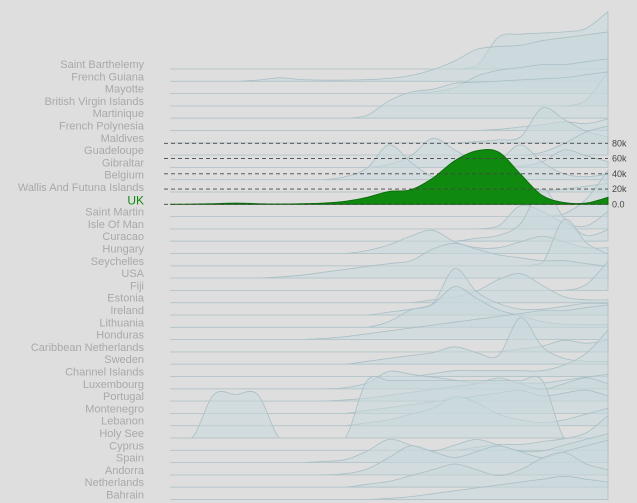 The height and width of the screenshot is (503, 637). What do you see at coordinates (123, 139) in the screenshot?
I see `label-maldives: Maldives` at bounding box center [123, 139].